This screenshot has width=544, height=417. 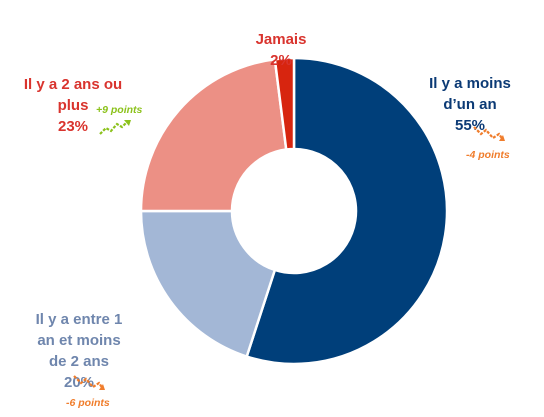 What do you see at coordinates (281, 60) in the screenshot?
I see `slice-pct-jamais: 2%` at bounding box center [281, 60].